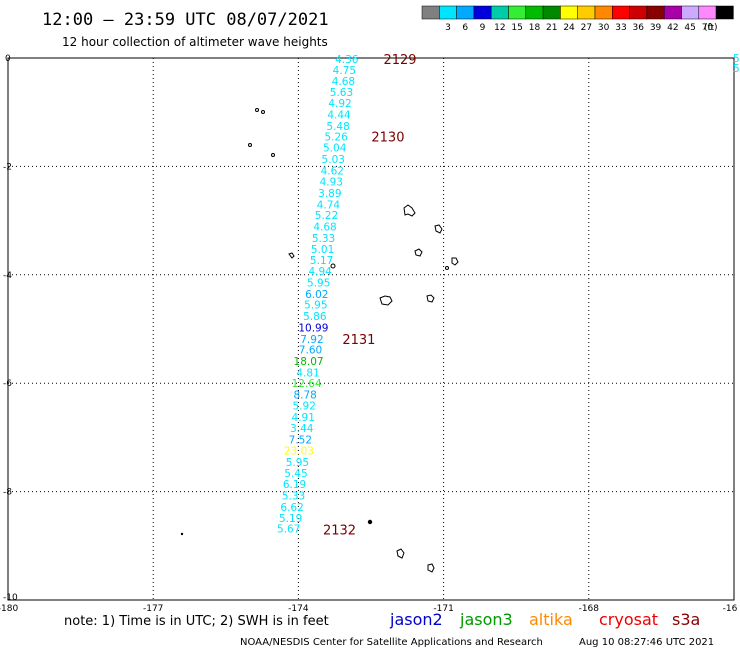 Image resolution: width=740 pixels, height=650 pixels. What do you see at coordinates (302, 429) in the screenshot?
I see `wave-height-label: 3.44` at bounding box center [302, 429].